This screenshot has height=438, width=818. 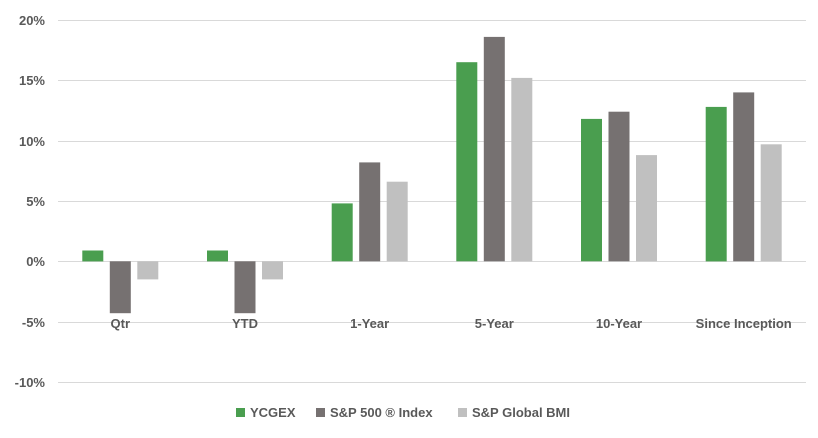 I want to click on category-label: 5-Year, so click(x=494, y=323).